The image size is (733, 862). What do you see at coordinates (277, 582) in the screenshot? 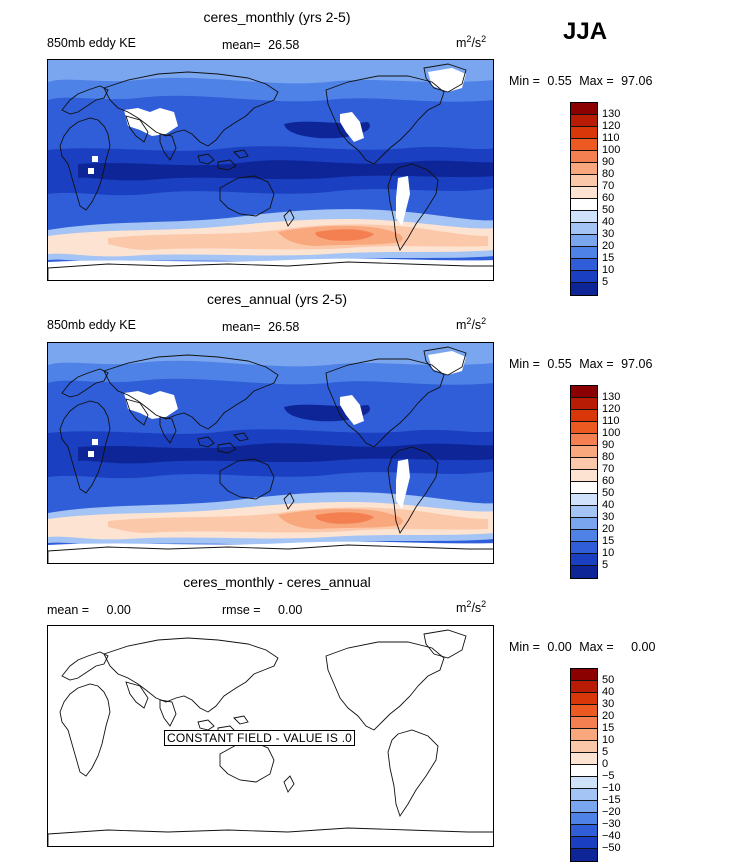
I see `panel-title: ceres_monthly - ceres_annual` at bounding box center [277, 582].